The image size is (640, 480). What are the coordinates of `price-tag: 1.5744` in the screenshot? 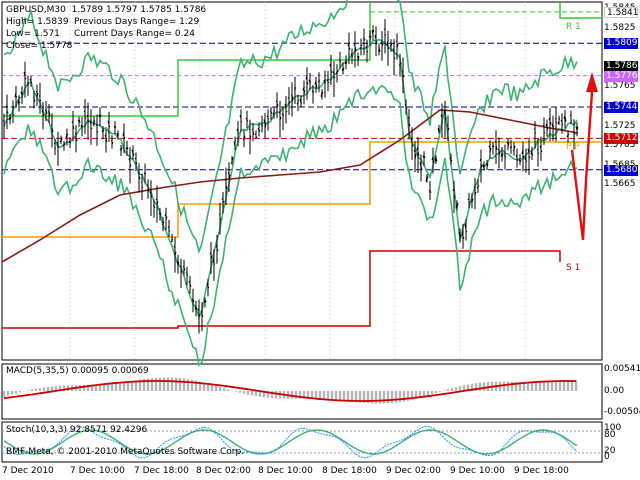 It's located at (621, 107).